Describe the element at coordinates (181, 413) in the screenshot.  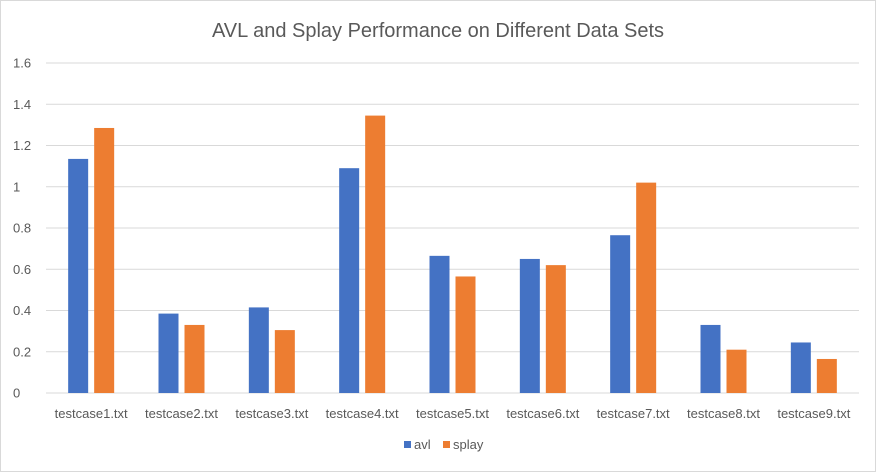
I see `x-tick-label: testcase2.txt` at that location.